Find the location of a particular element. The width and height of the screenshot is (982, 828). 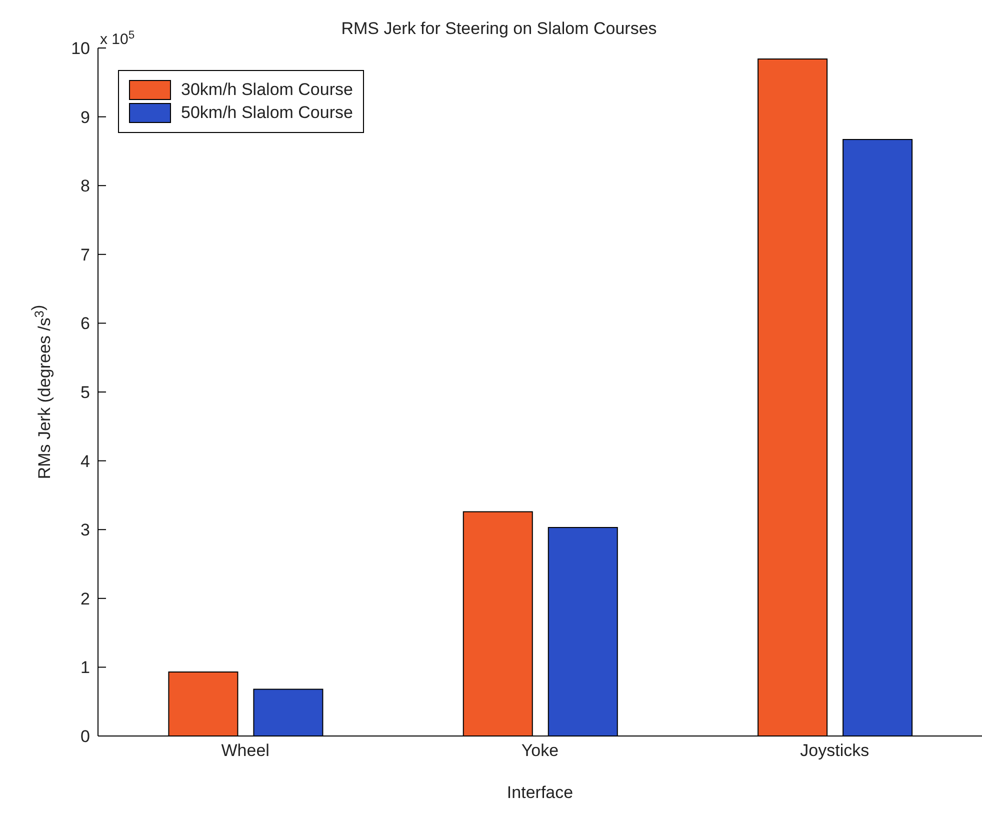

x-axis-title: Interface is located at coordinates (540, 792).